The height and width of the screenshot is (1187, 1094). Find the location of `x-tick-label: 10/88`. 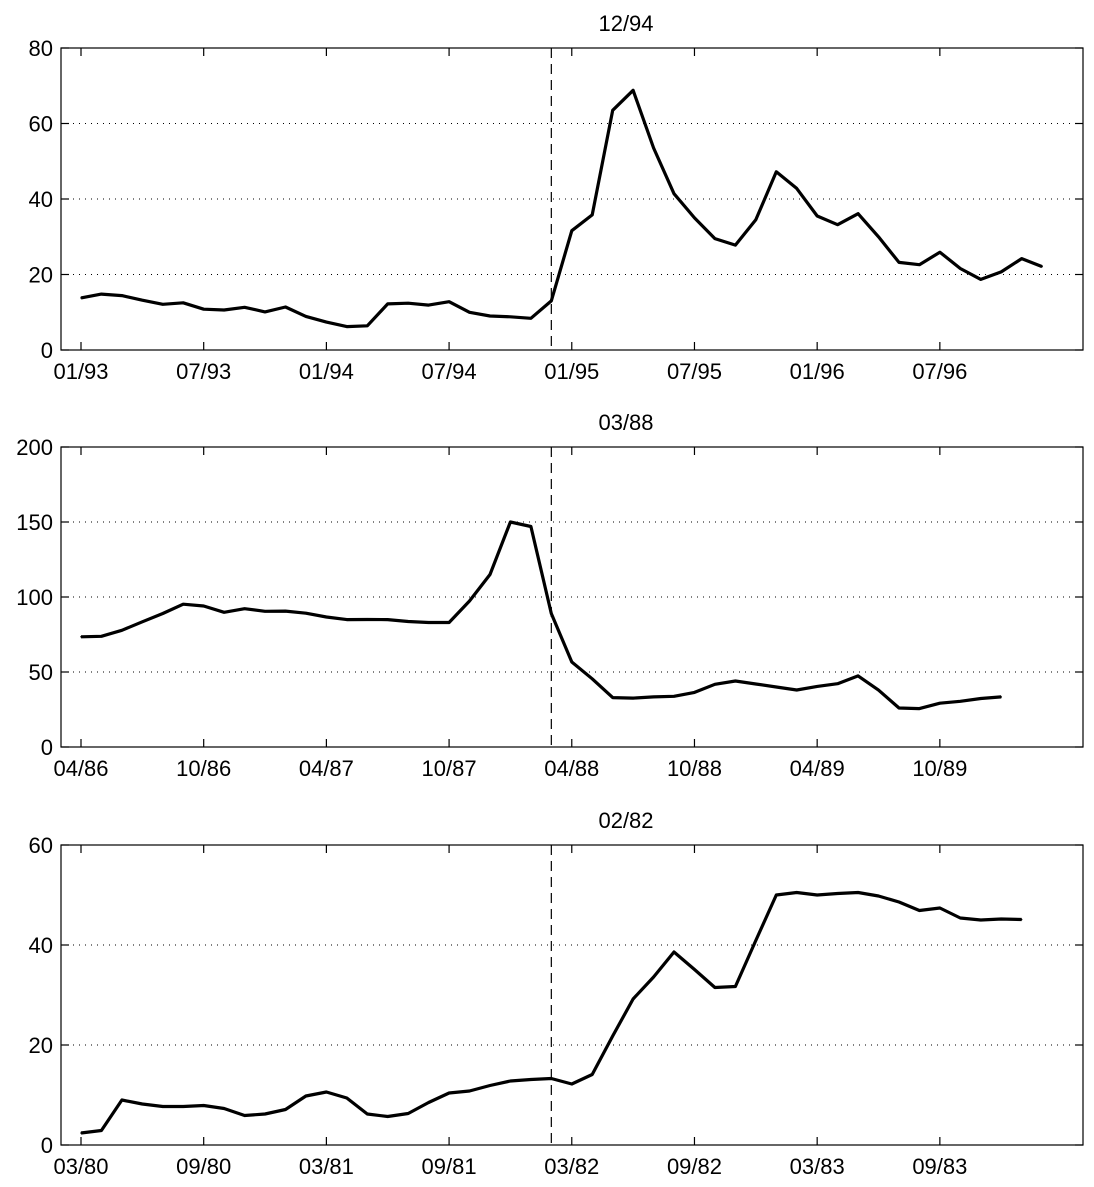

x-tick-label: 10/88 is located at coordinates (694, 768).